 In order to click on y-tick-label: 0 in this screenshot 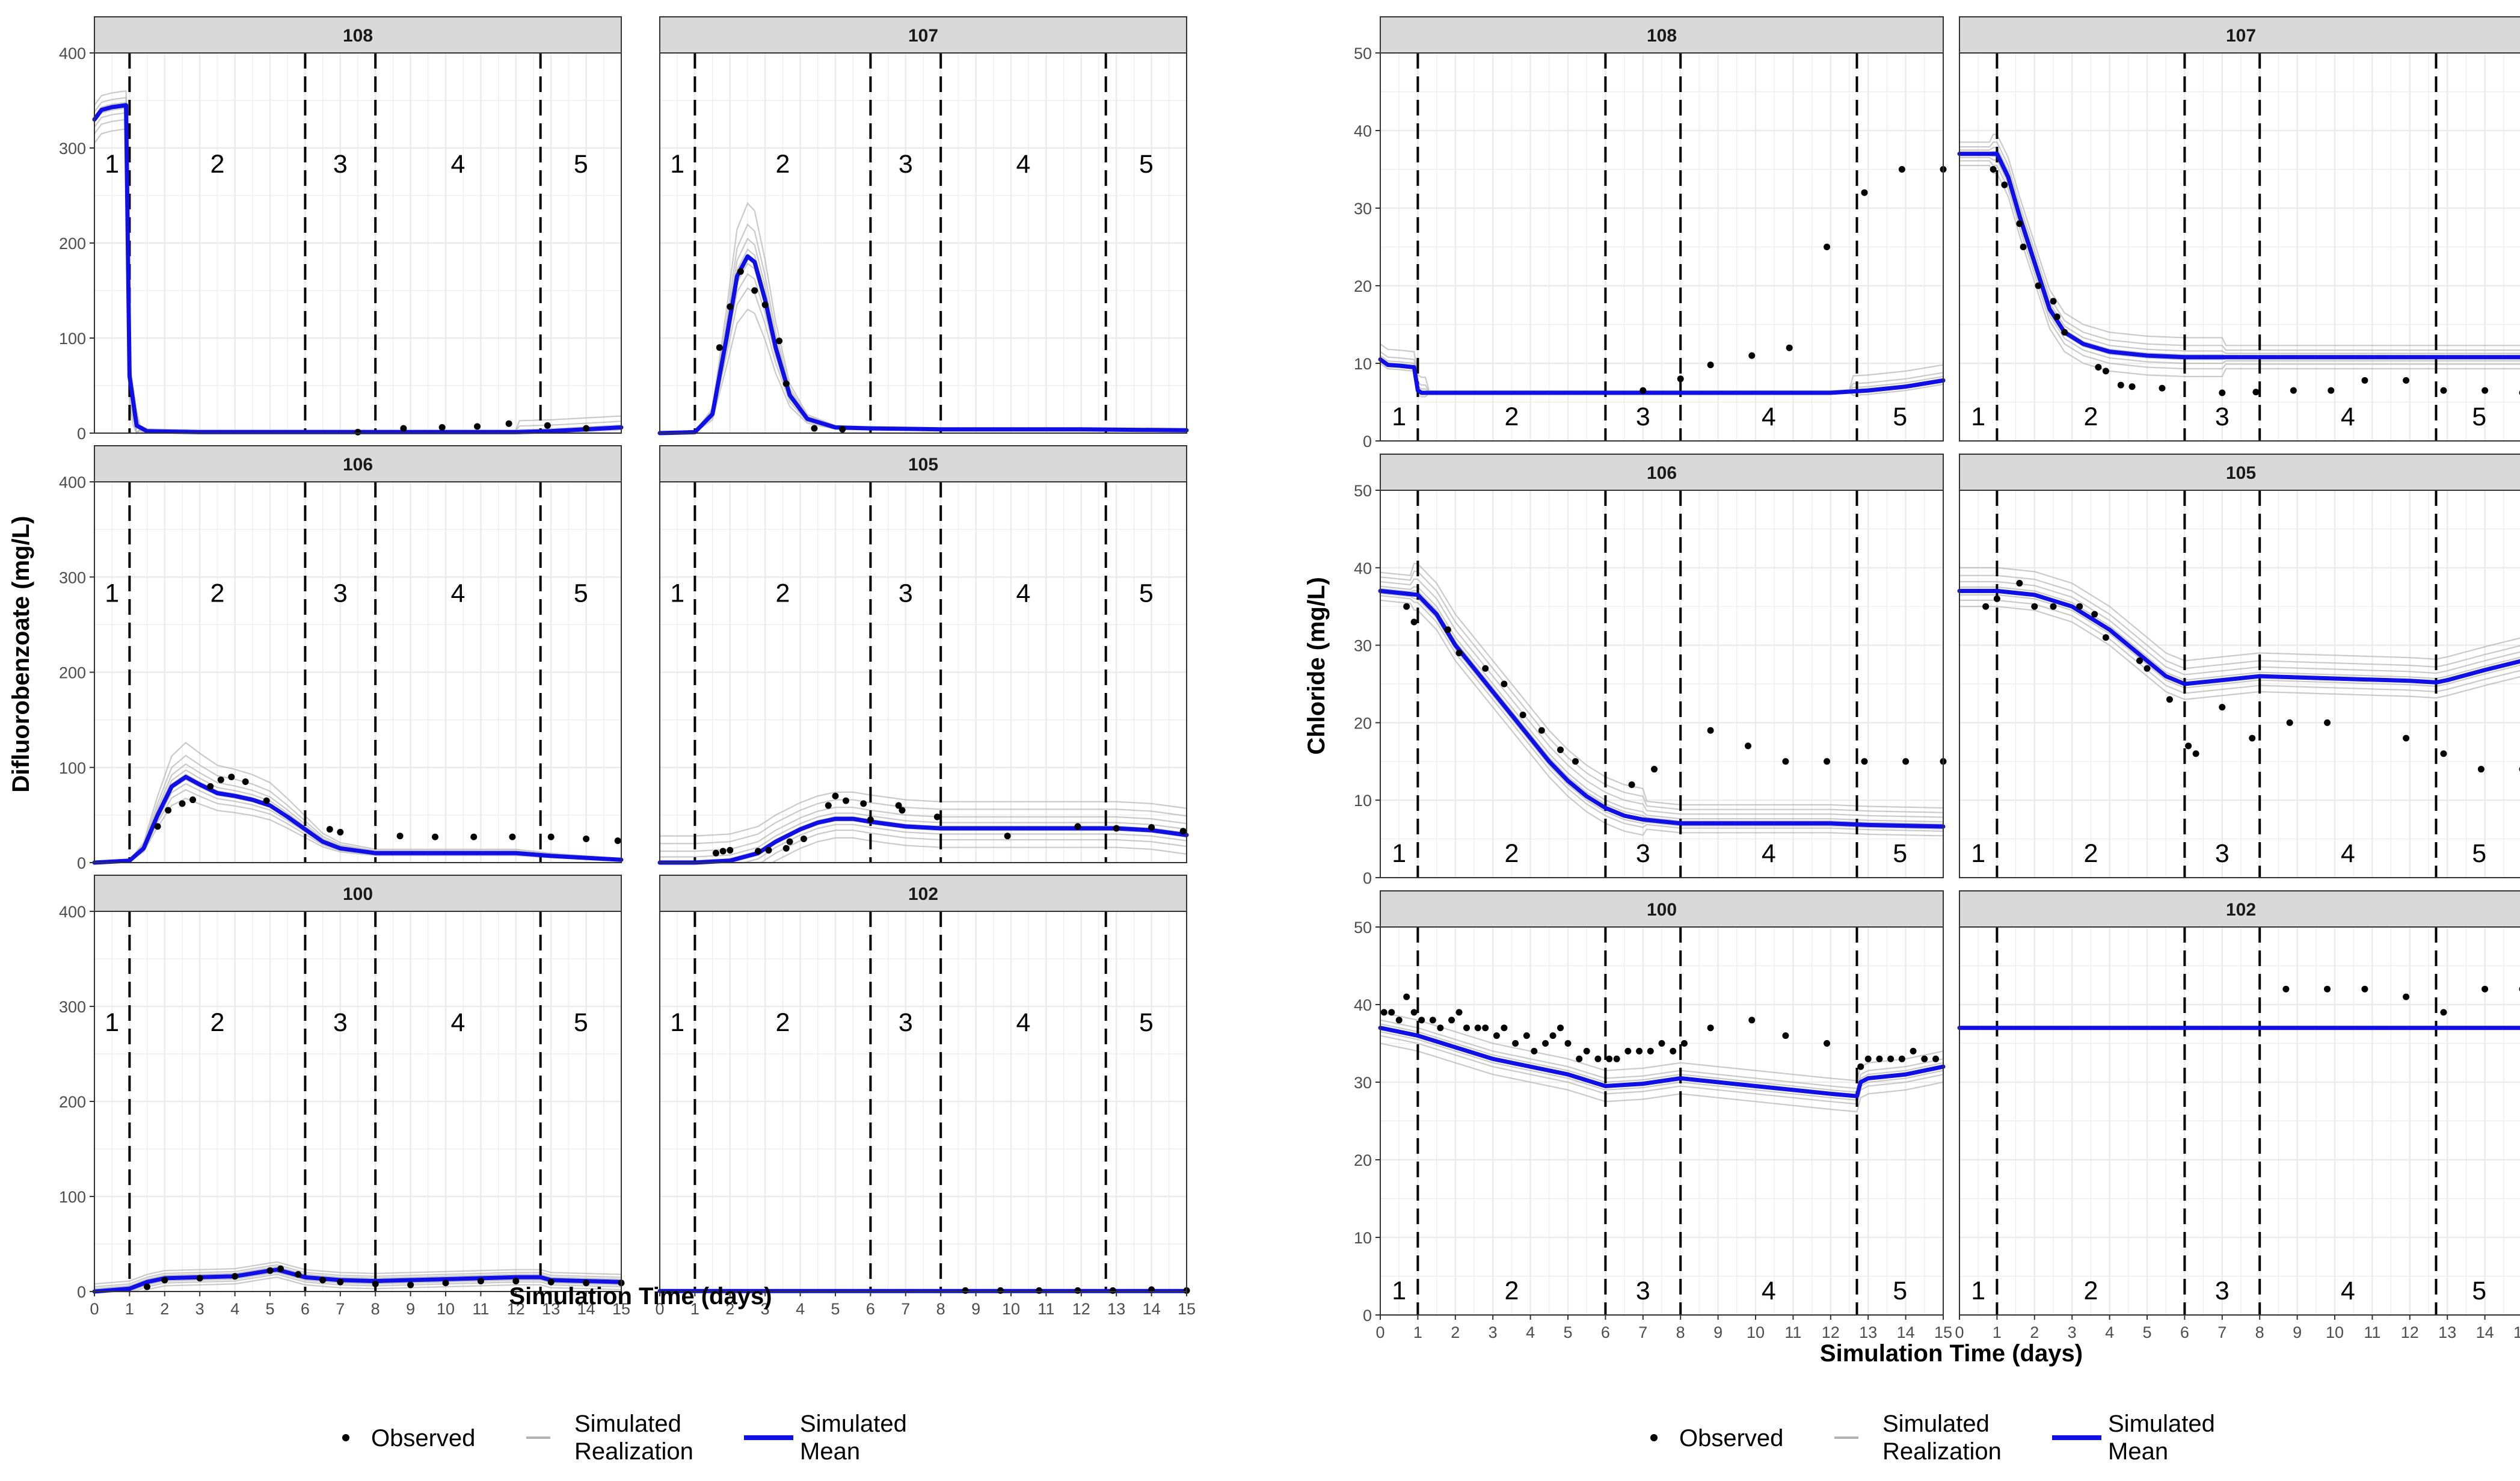, I will do `click(1368, 442)`.